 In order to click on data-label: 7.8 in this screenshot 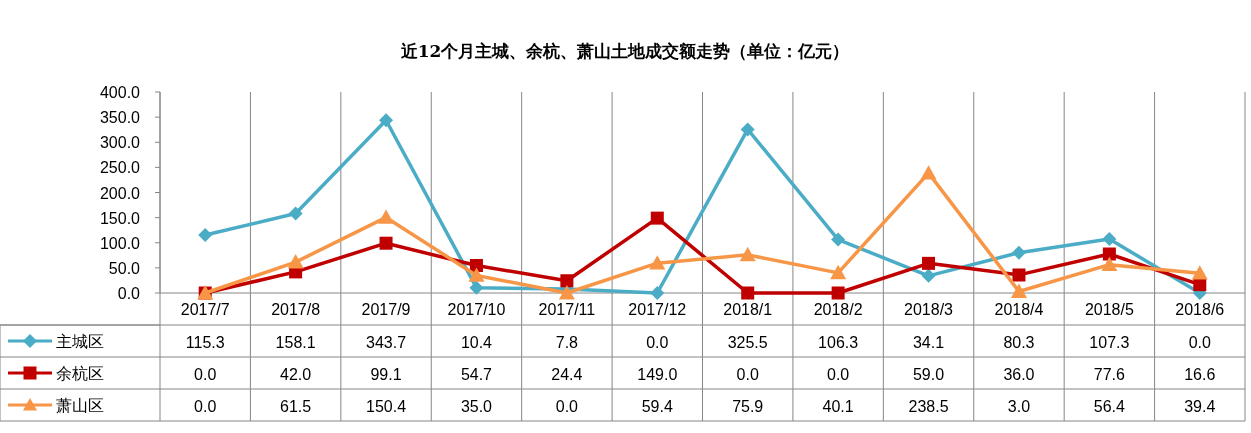, I will do `click(567, 342)`.